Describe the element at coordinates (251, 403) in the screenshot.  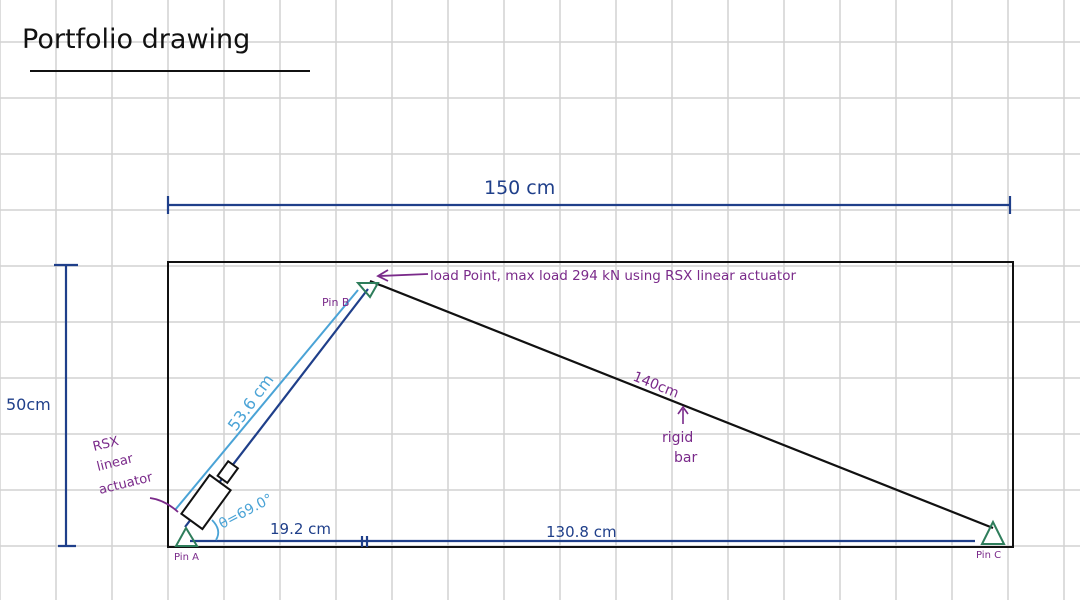
I see `actuator-length-label: 53.6 cm` at that location.